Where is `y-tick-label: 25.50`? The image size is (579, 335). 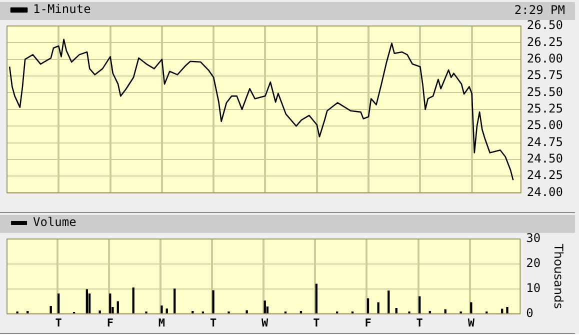
y-tick-label: 25.50 is located at coordinates (544, 91).